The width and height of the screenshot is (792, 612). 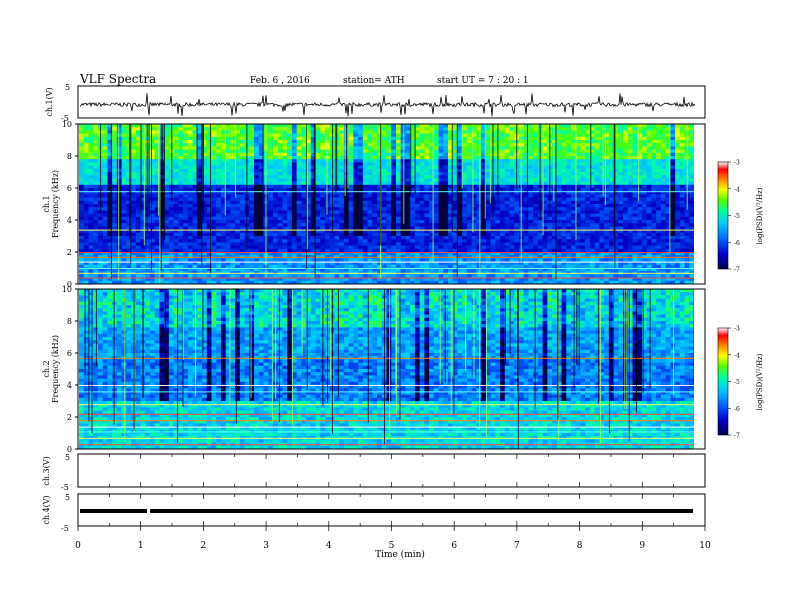 I want to click on ch3-voltage-ylabel: ch.3(V), so click(x=46, y=470).